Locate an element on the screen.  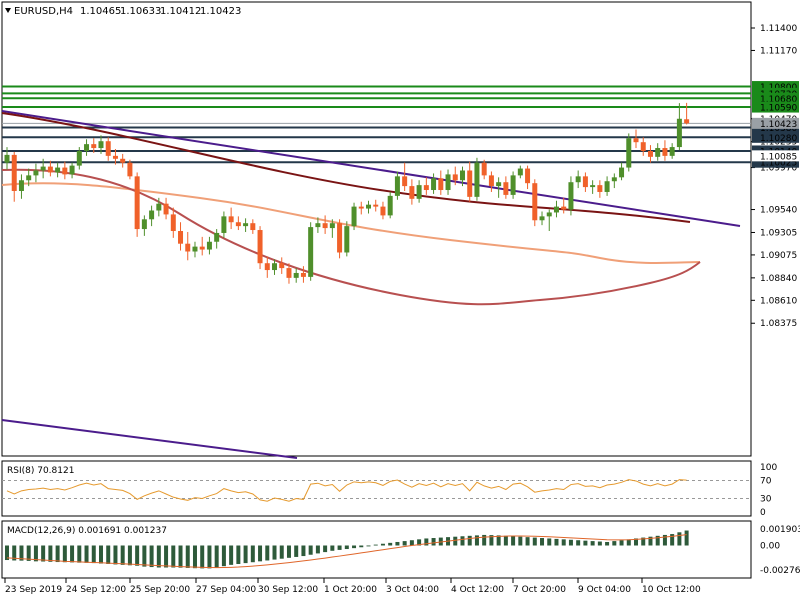
time-tick-label: 10 Oct 12:00 is located at coordinates (671, 590).